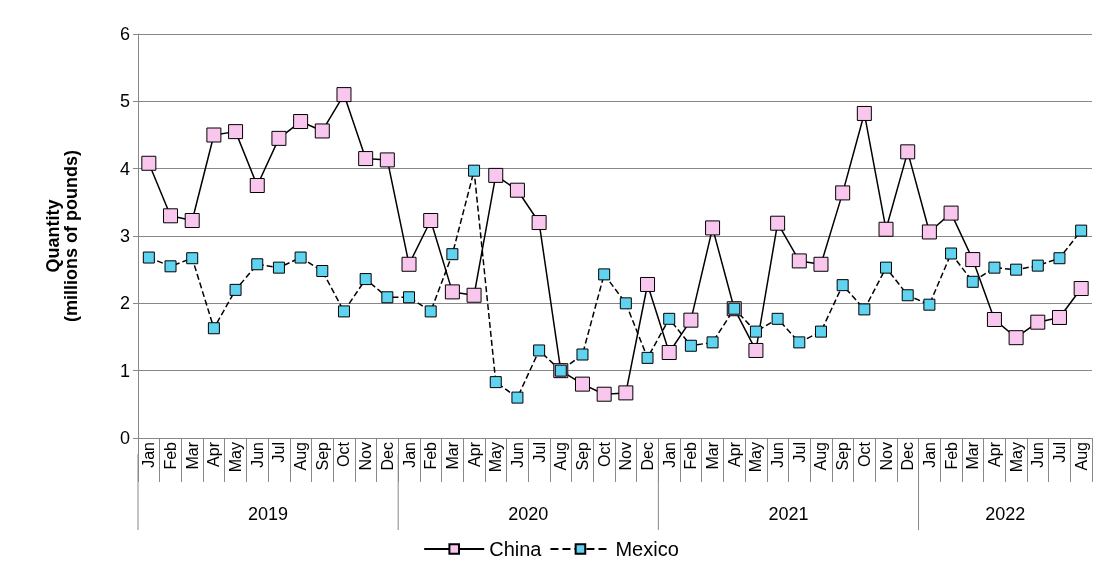 The width and height of the screenshot is (1102, 572). What do you see at coordinates (124, 370) in the screenshot?
I see `y-tick-label: 1` at bounding box center [124, 370].